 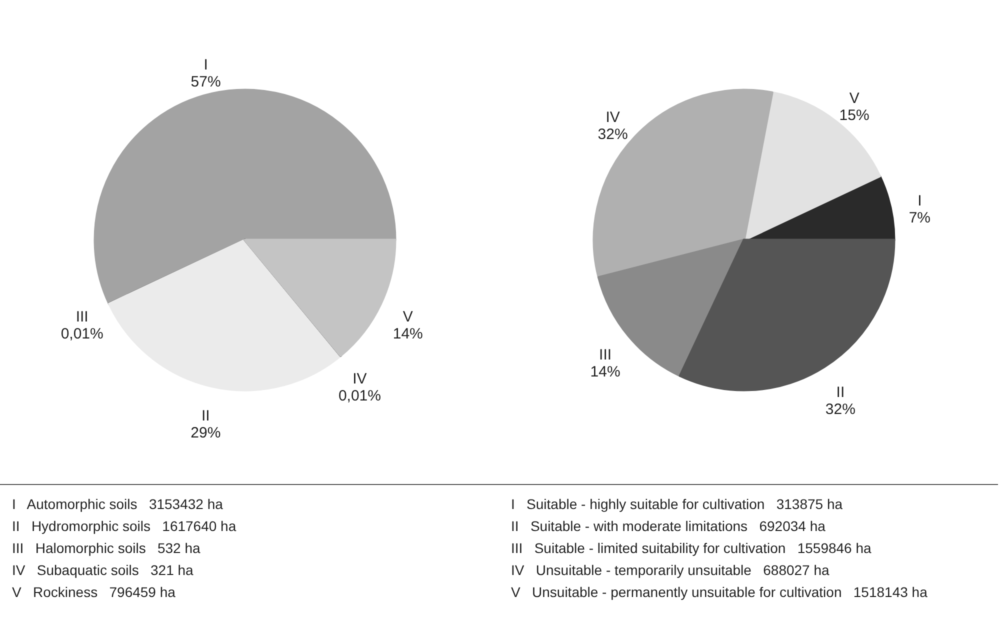 What do you see at coordinates (125, 526) in the screenshot?
I see `text: II Hydromorphic soils 1617640 ha` at bounding box center [125, 526].